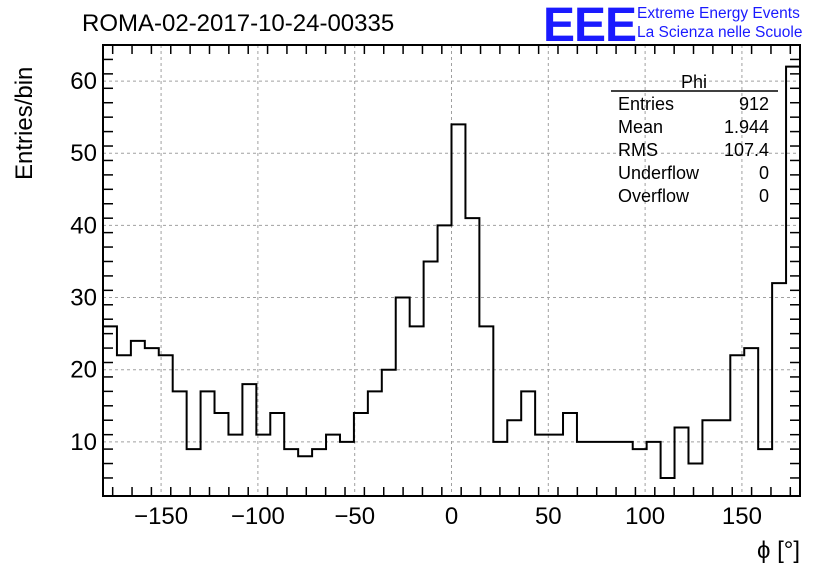 Image resolution: width=836 pixels, height=572 pixels. I want to click on x-tick-label-5: 100, so click(645, 516).